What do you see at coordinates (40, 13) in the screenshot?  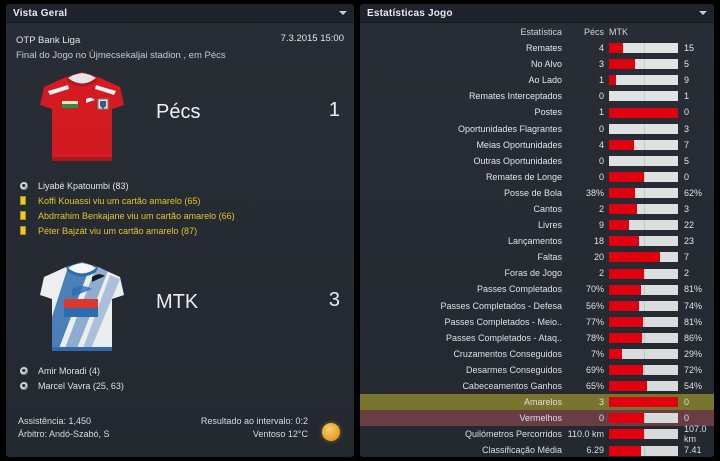 I see `overview-panel-title: Vista Geral` at bounding box center [40, 13].